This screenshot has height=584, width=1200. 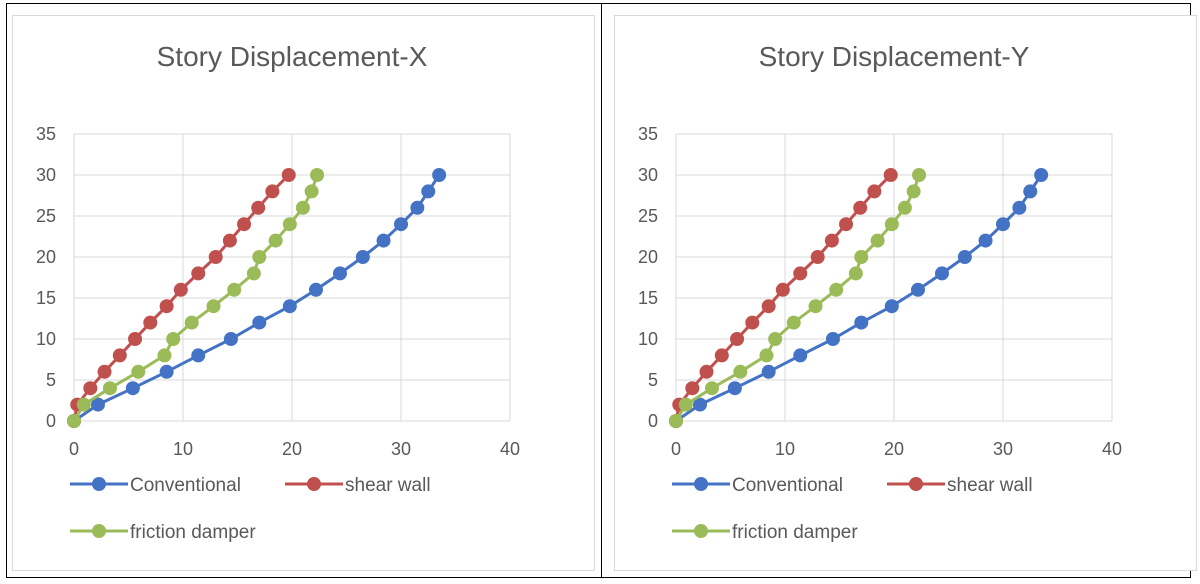 What do you see at coordinates (185, 485) in the screenshot?
I see `legend-label: Conventional` at bounding box center [185, 485].